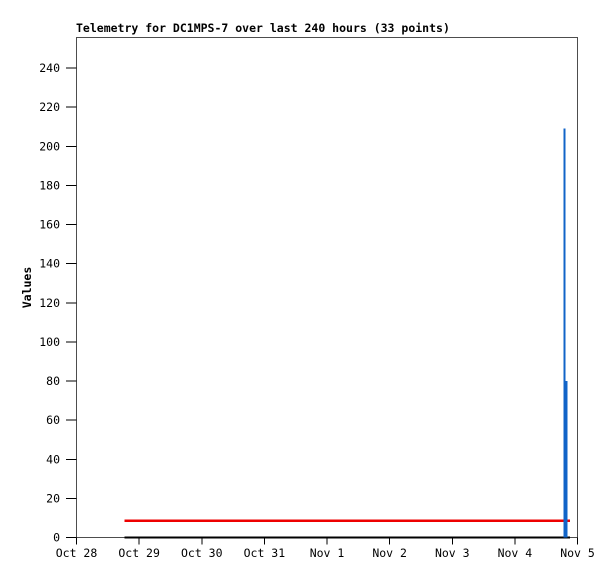  What do you see at coordinates (53, 381) in the screenshot?
I see `y-tick-label: 80` at bounding box center [53, 381].